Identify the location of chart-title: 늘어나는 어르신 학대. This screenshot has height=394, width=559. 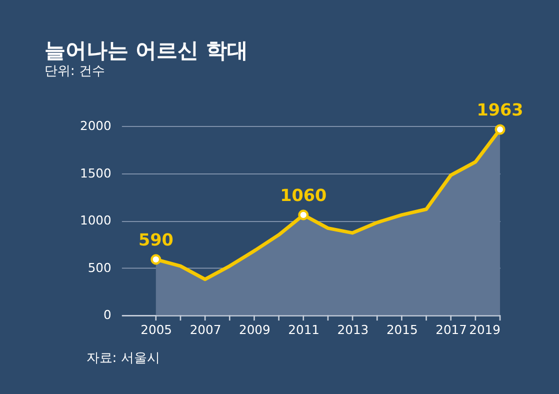
(146, 49).